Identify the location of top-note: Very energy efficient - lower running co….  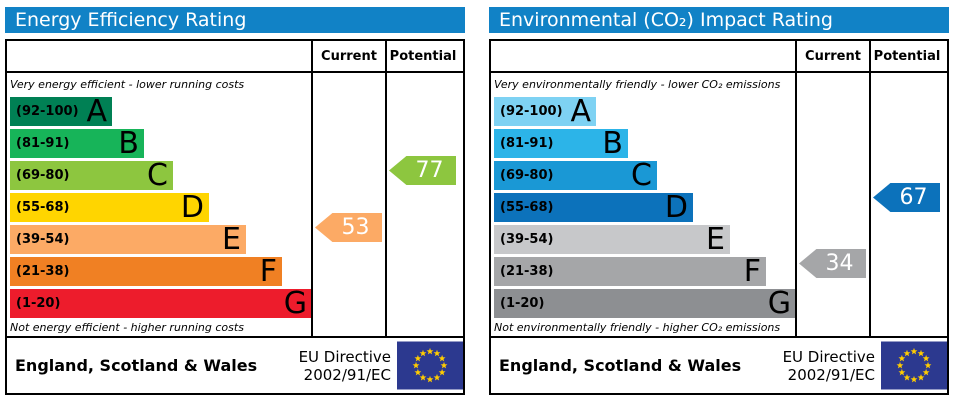
(127, 84).